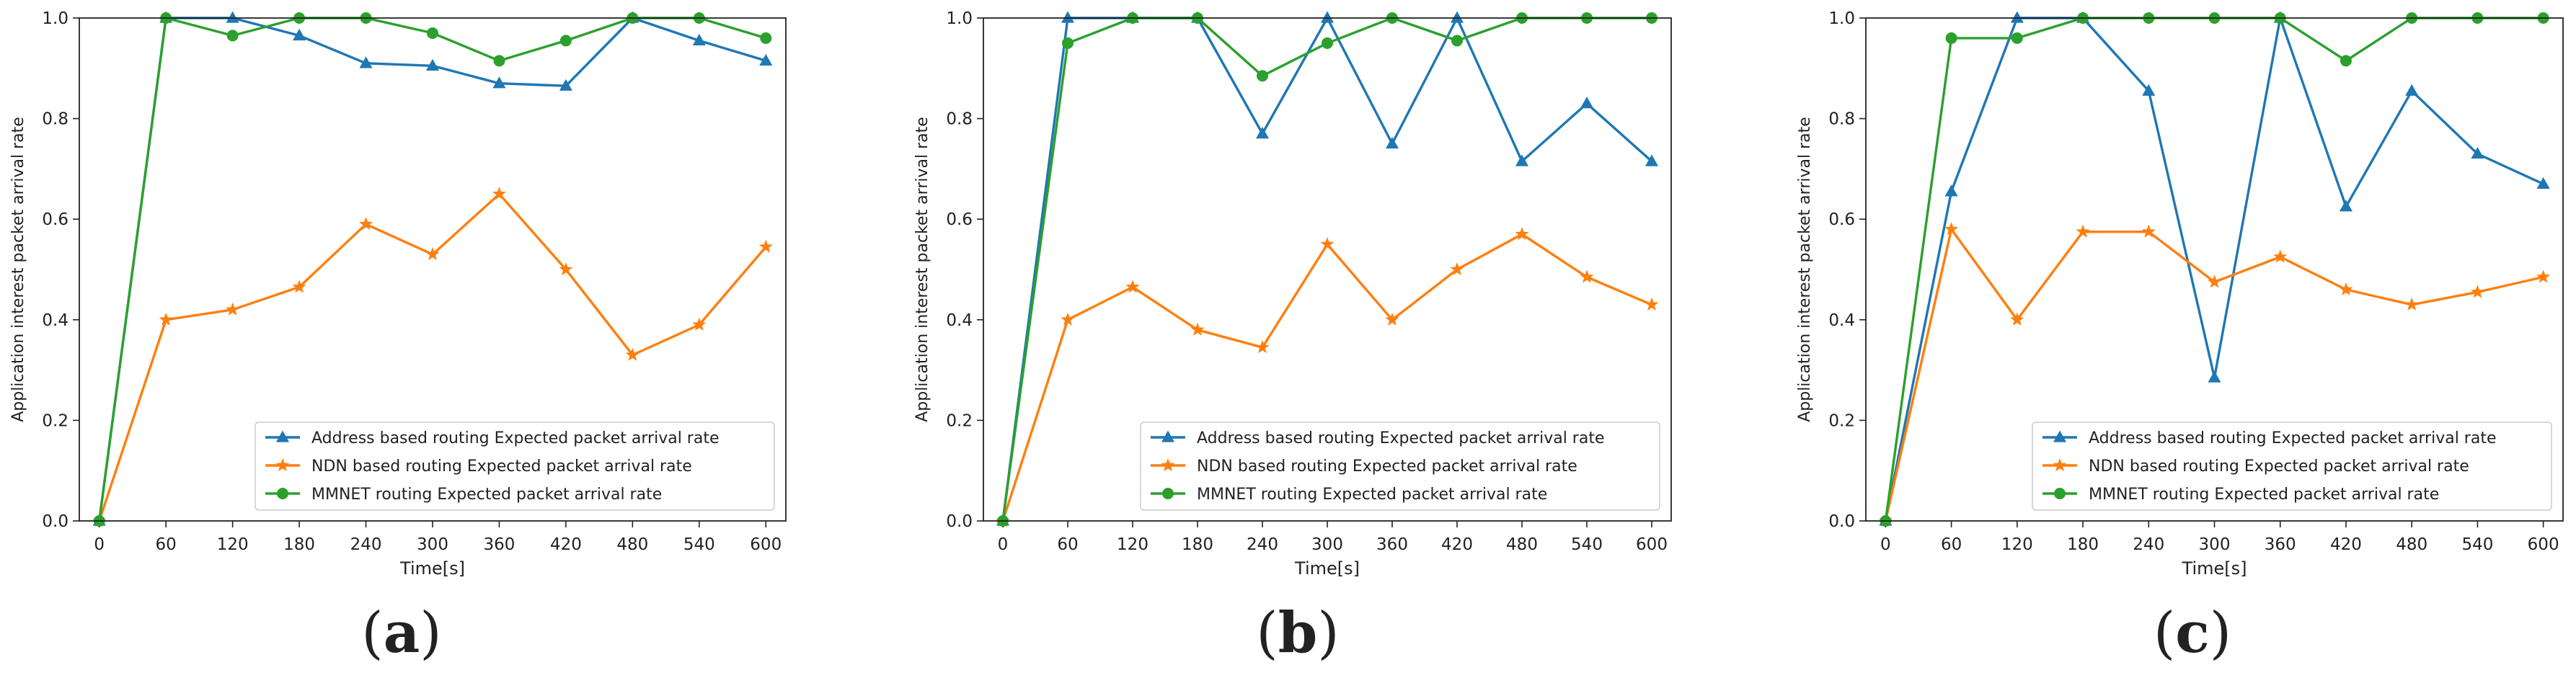 This screenshot has height=696, width=2576. I want to click on y-tick-label: 0.6, so click(1841, 219).